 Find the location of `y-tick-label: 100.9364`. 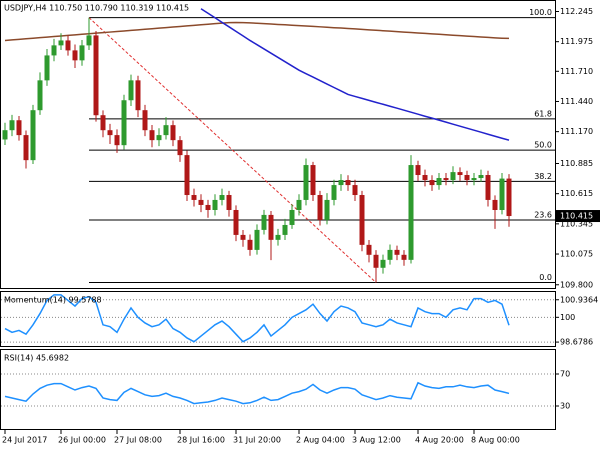

y-tick-label: 100.9364 is located at coordinates (579, 299).